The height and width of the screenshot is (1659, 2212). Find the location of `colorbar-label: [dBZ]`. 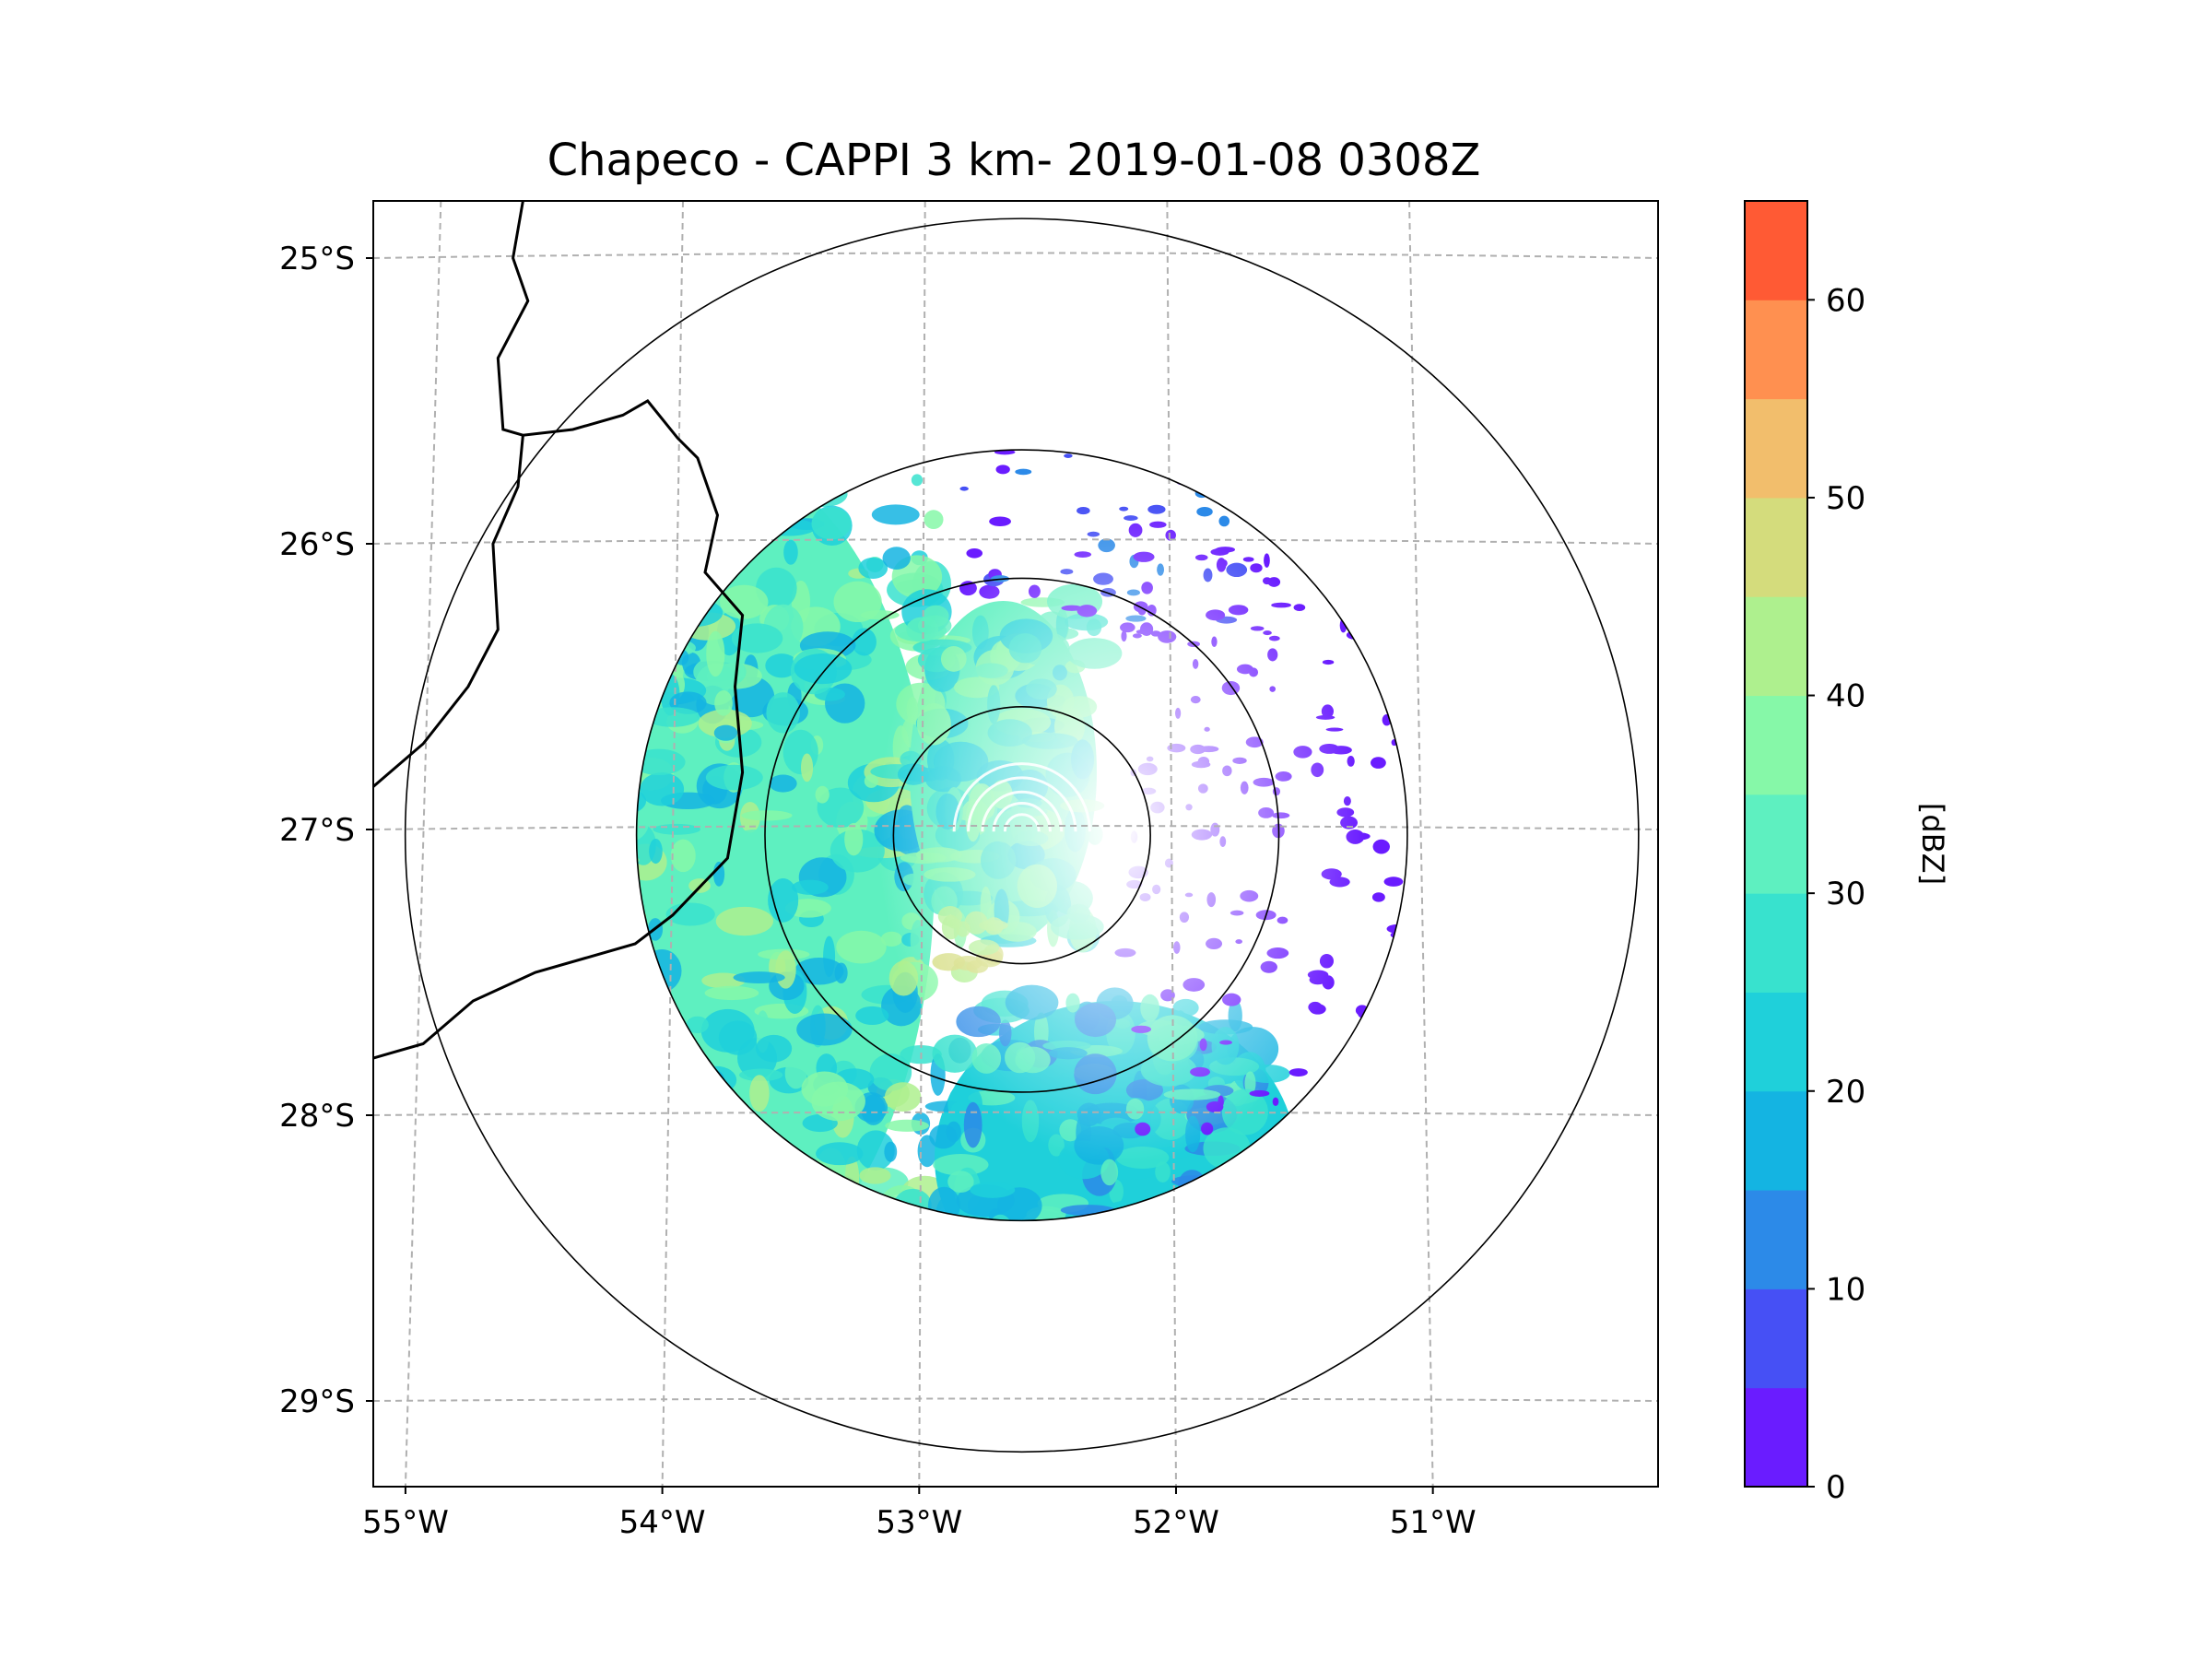

colorbar-label: [dBZ] is located at coordinates (1932, 844).